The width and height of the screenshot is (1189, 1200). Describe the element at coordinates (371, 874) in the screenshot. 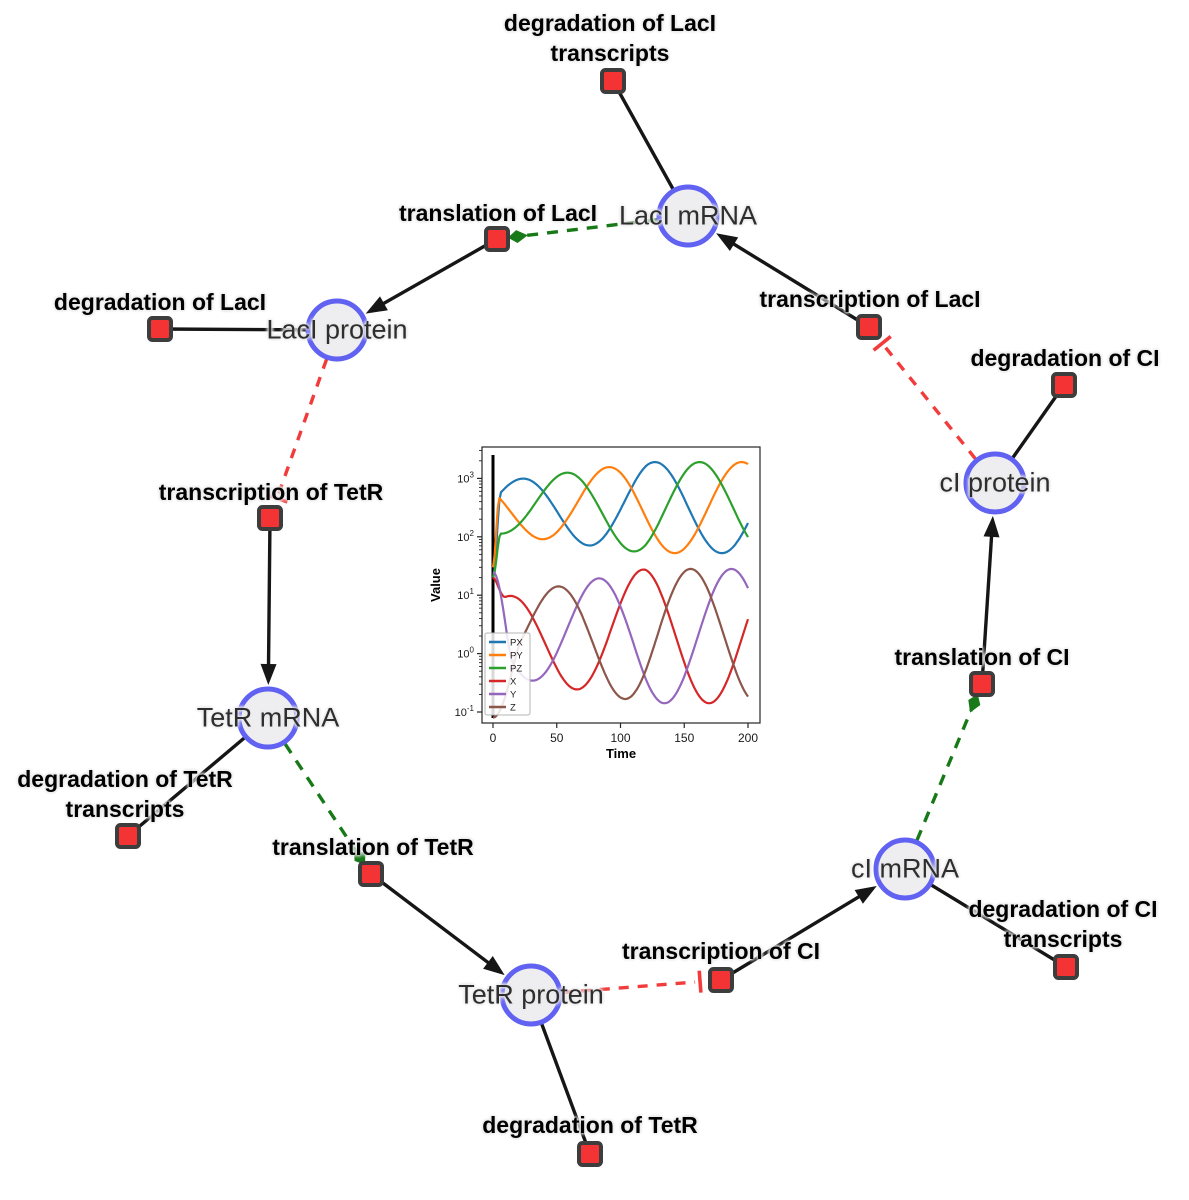

I see `reaction-node-translation_tetR` at that location.